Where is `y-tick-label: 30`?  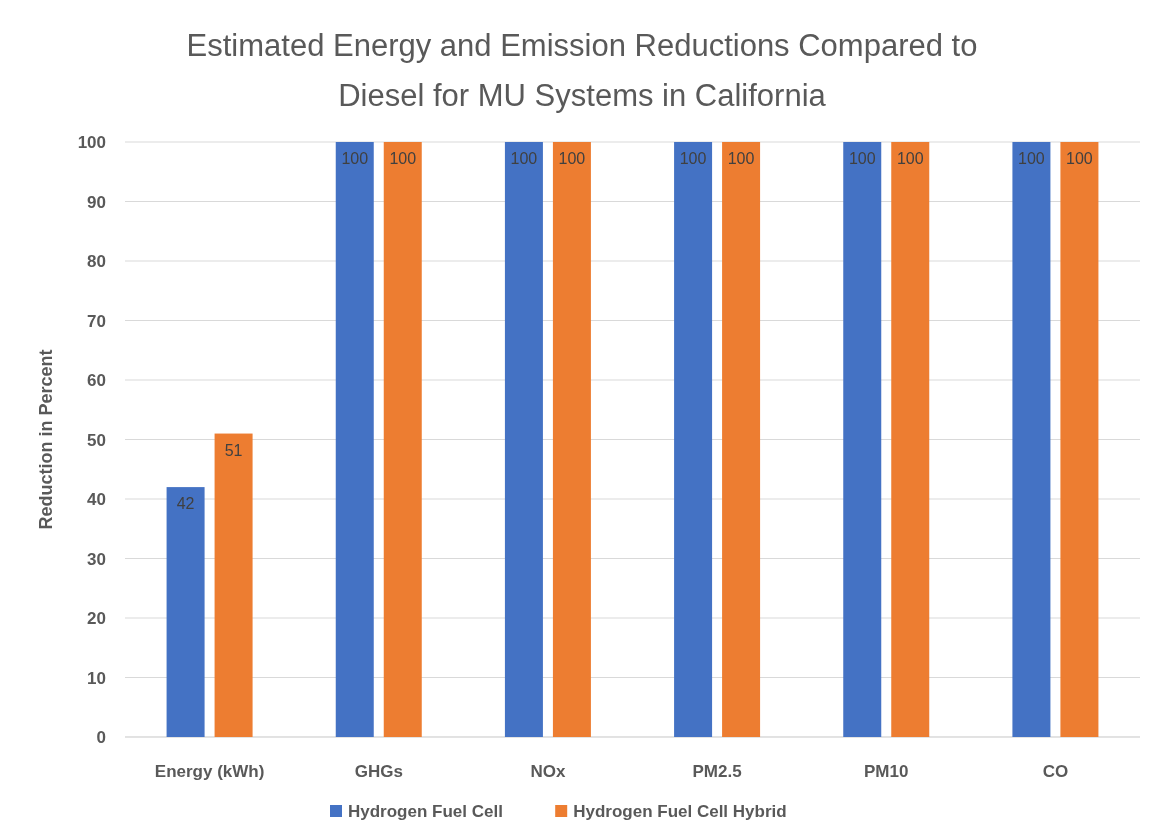
y-tick-label: 30 is located at coordinates (96, 559).